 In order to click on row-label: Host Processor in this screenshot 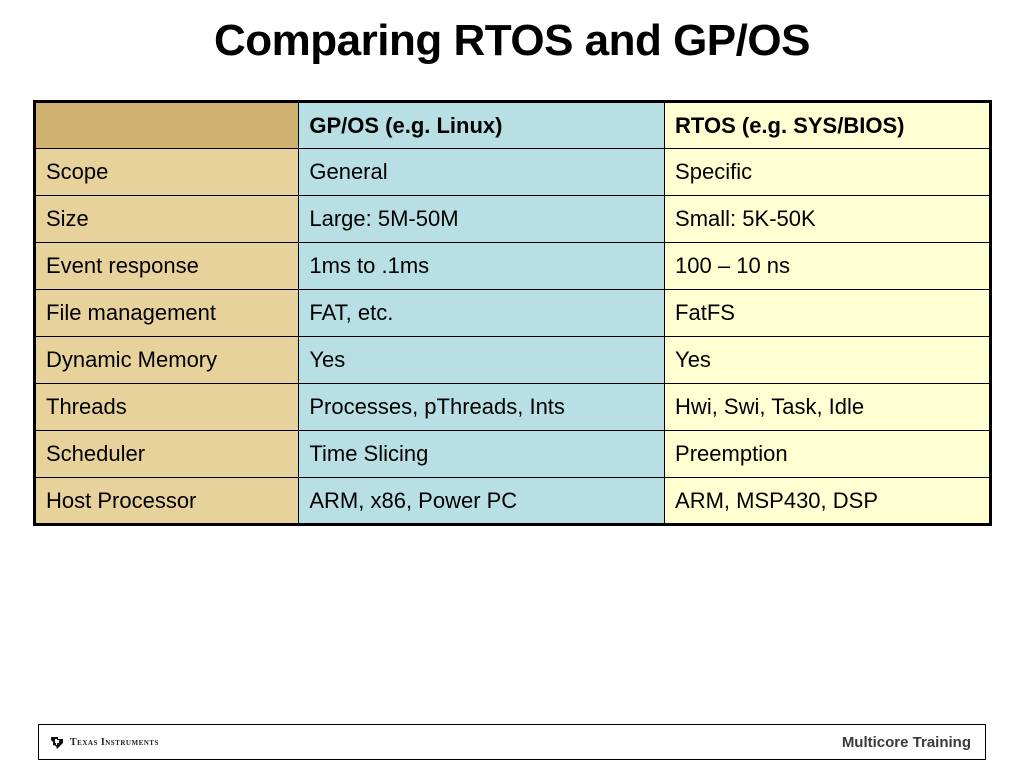, I will do `click(166, 501)`.